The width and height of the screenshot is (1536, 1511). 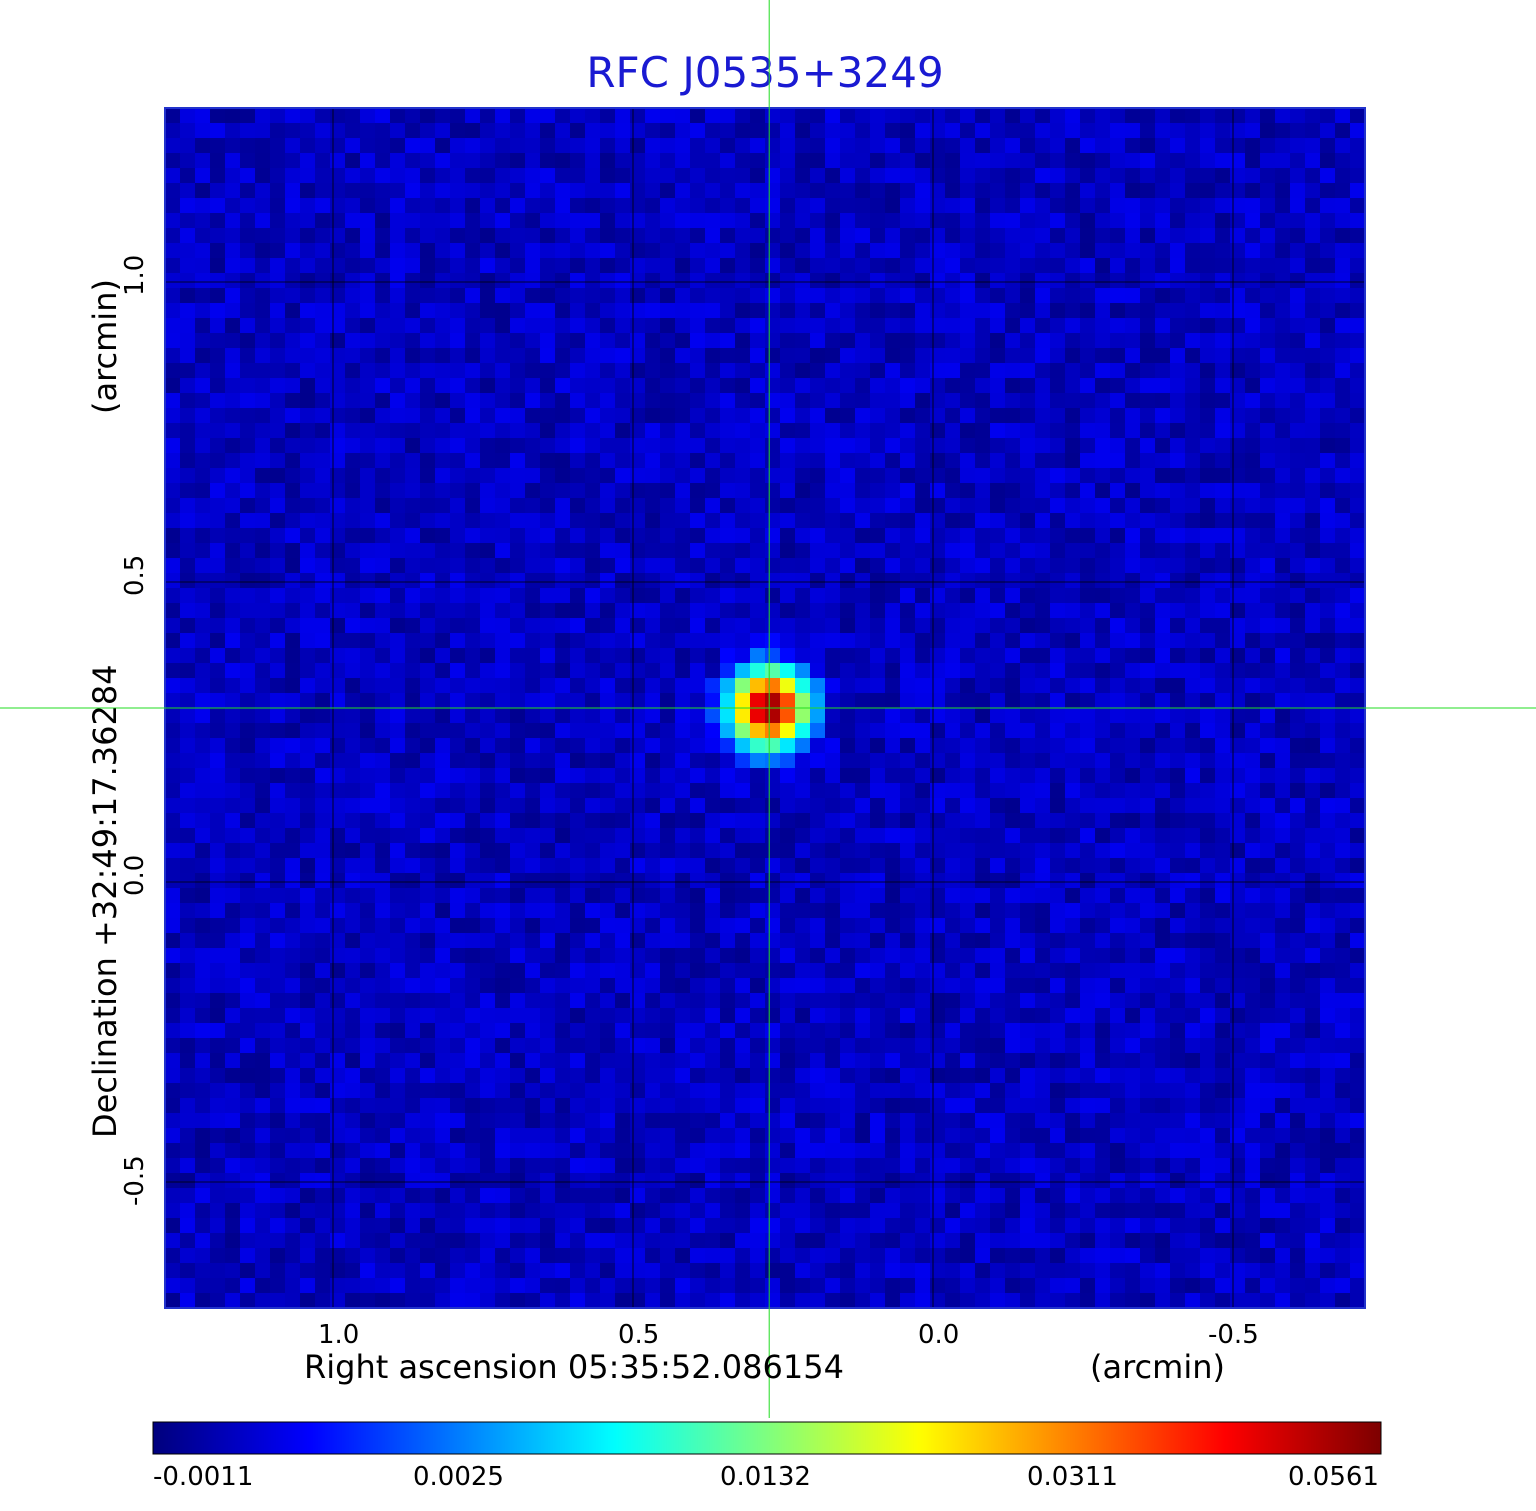 I want to click on x-tick-label: -0.5, so click(x=1233, y=1335).